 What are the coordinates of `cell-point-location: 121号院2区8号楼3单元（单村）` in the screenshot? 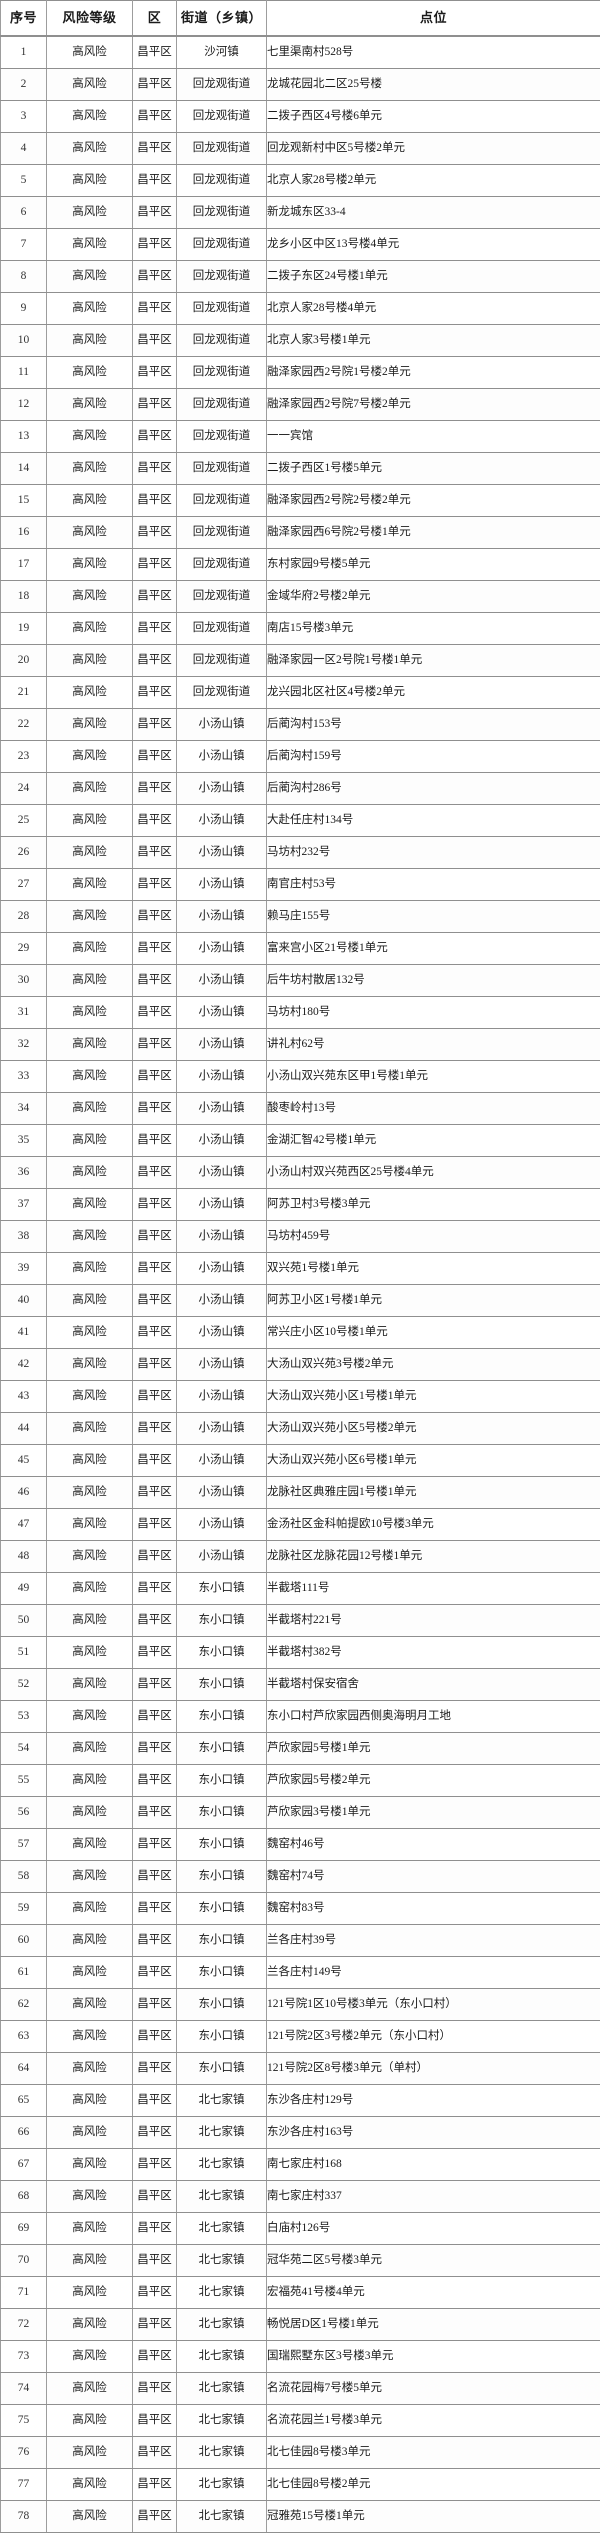 It's located at (433, 2069).